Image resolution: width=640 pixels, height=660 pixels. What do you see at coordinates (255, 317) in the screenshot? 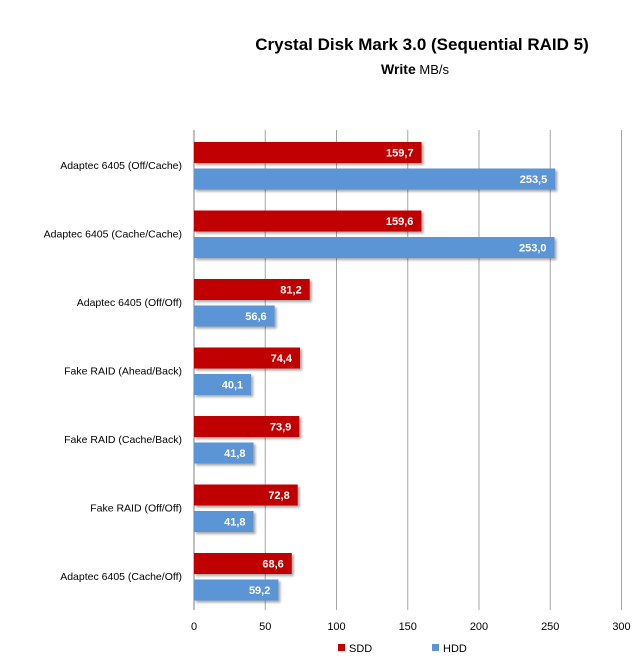
I see `data-label: 56,6` at bounding box center [255, 317].